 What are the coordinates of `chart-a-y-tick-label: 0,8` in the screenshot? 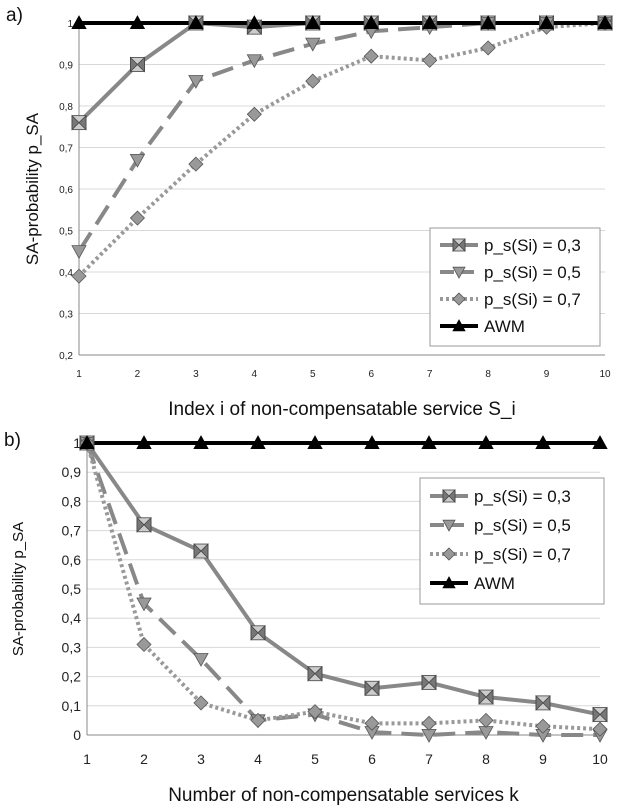 It's located at (66, 107).